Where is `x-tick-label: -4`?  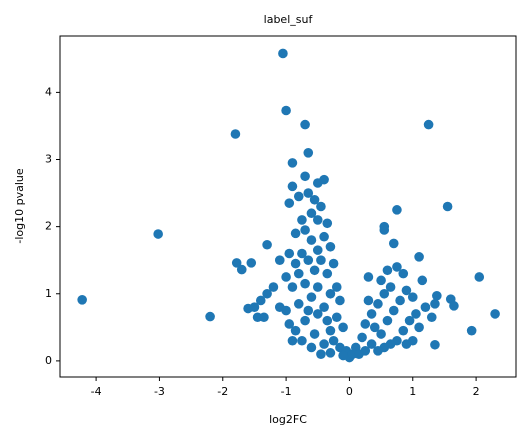
x-tick-label: -4 is located at coordinates (96, 391).